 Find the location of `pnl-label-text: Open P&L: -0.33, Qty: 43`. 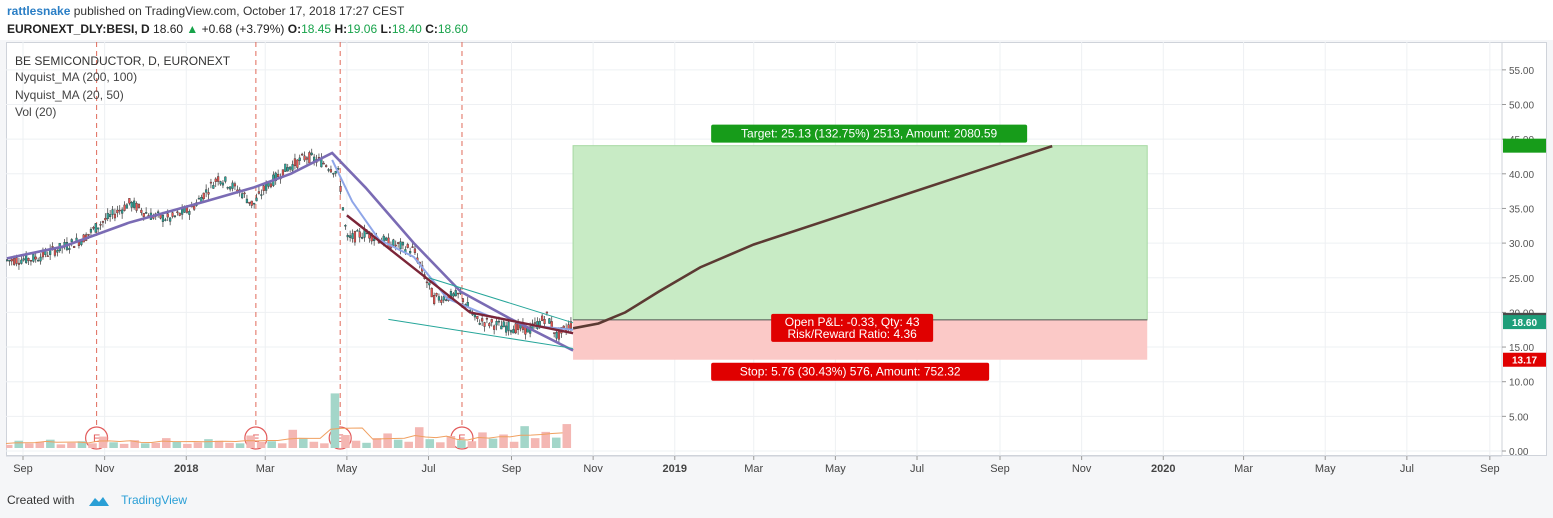

pnl-label-text: Open P&L: -0.33, Qty: 43 is located at coordinates (852, 322).